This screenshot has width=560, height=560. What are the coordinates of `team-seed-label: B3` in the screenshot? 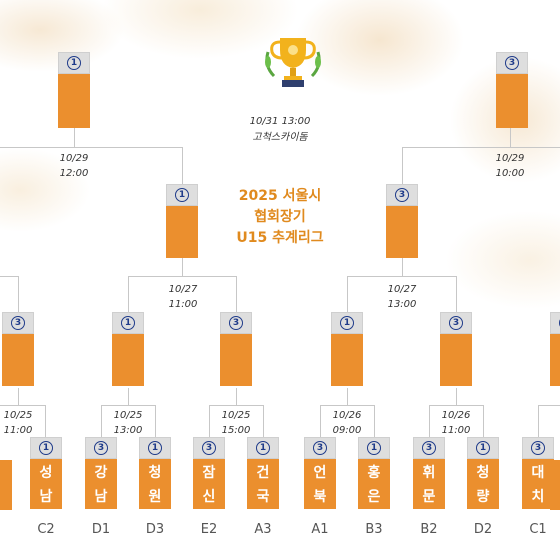 It's located at (374, 529).